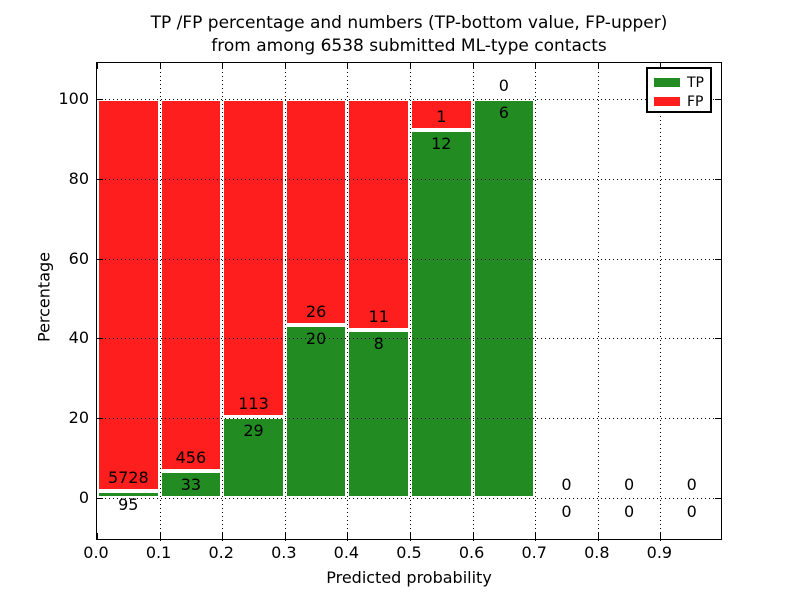 The width and height of the screenshot is (800, 600). What do you see at coordinates (695, 82) in the screenshot?
I see `legend-label-tp: TP` at bounding box center [695, 82].